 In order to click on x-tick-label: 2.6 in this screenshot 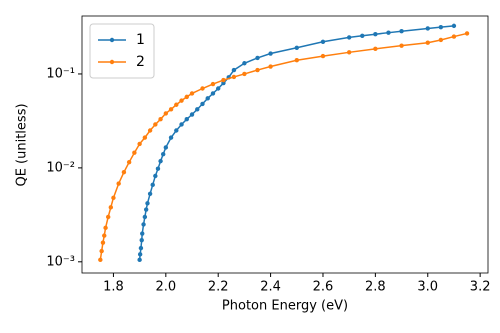, I will do `click(323, 287)`.